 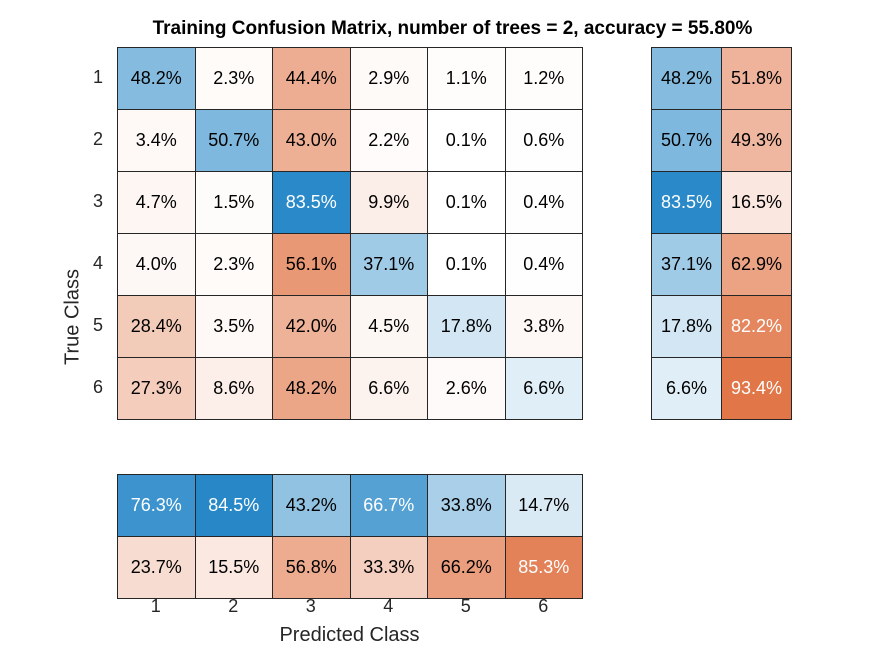 I want to click on column-summary-incorrect: 23.7%, so click(x=156, y=567).